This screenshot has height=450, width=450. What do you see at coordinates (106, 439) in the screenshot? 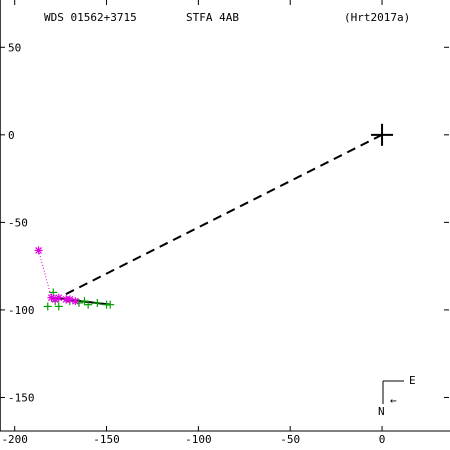
I see `x-tick-label: -150` at bounding box center [106, 439].